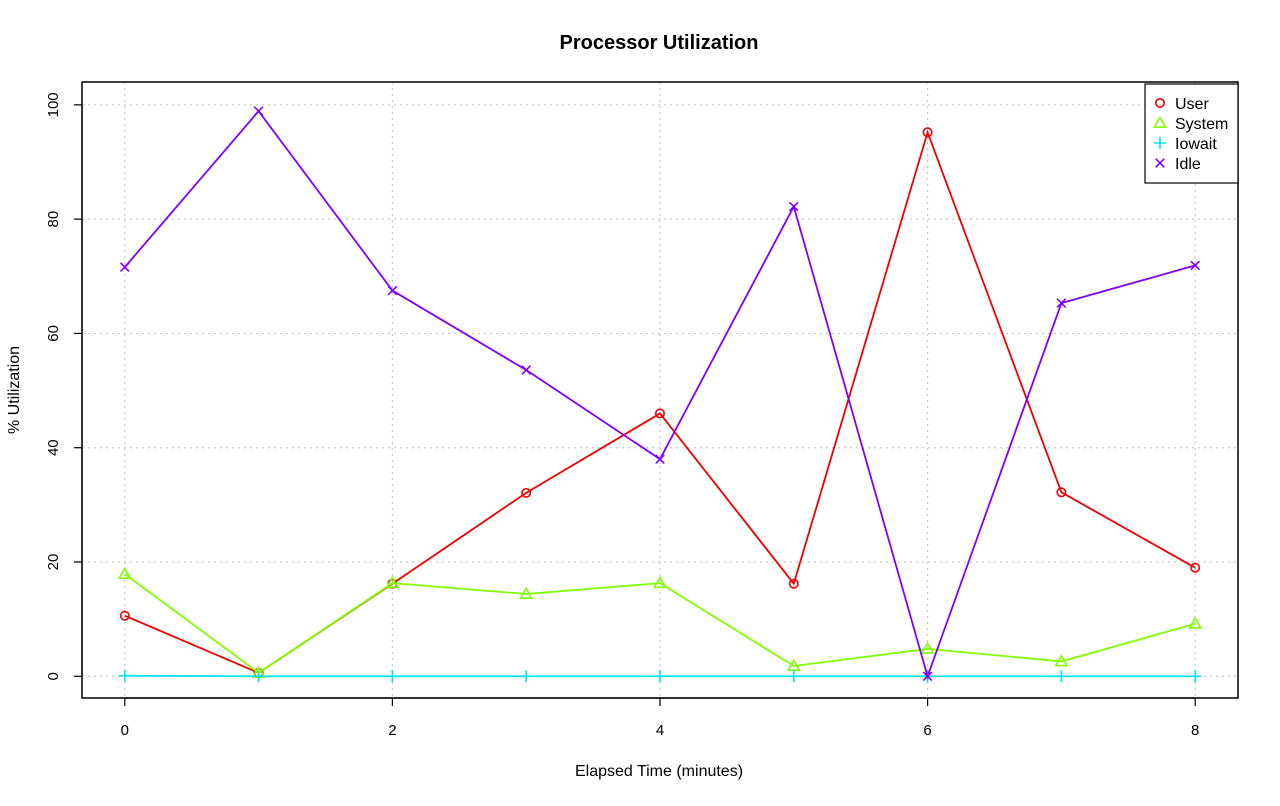 This screenshot has width=1280, height=806. I want to click on x-axis: 0 2 4 6 8, so click(660, 718).